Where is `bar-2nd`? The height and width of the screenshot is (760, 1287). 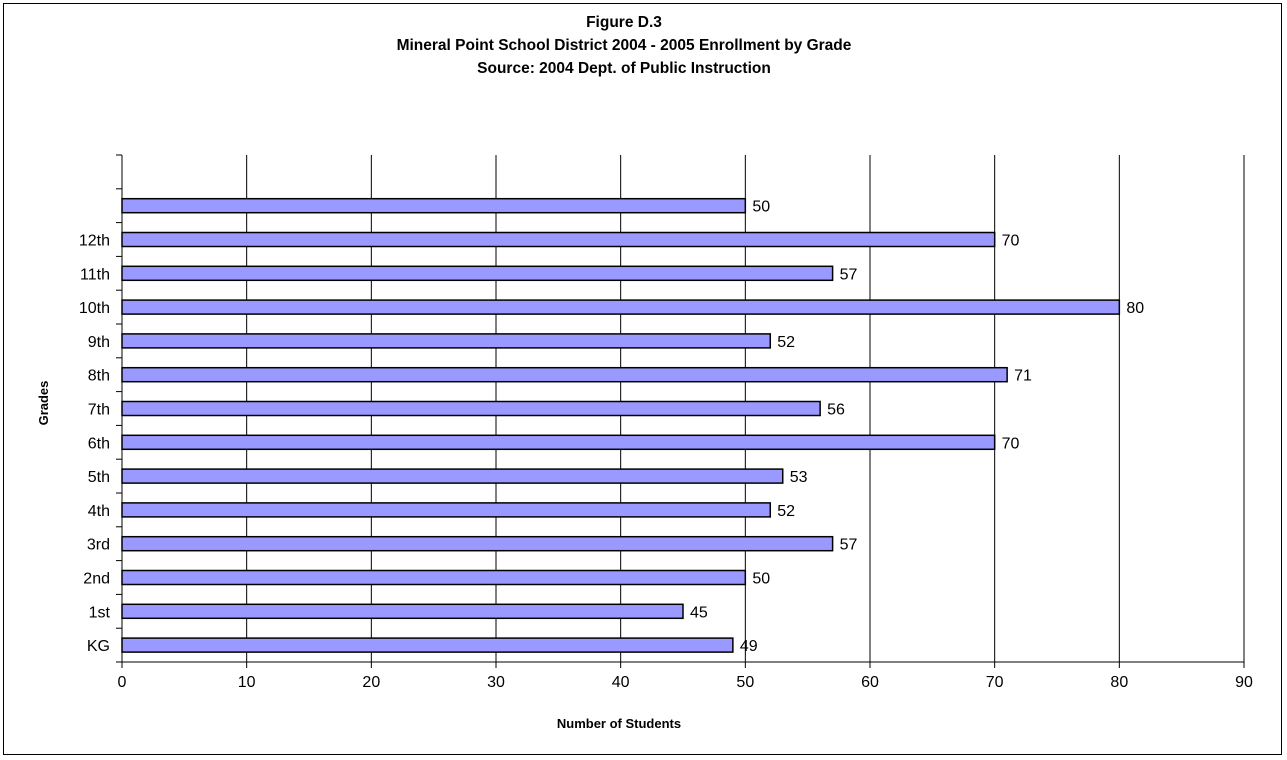
bar-2nd is located at coordinates (434, 577).